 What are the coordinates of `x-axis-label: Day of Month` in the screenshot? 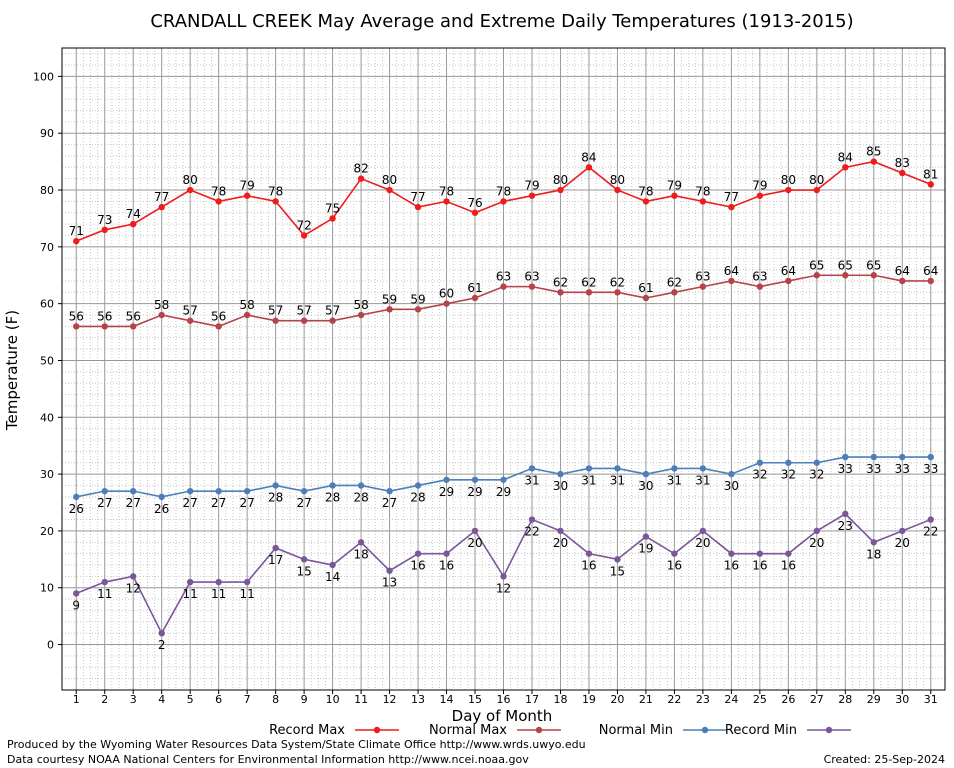 It's located at (502, 716).